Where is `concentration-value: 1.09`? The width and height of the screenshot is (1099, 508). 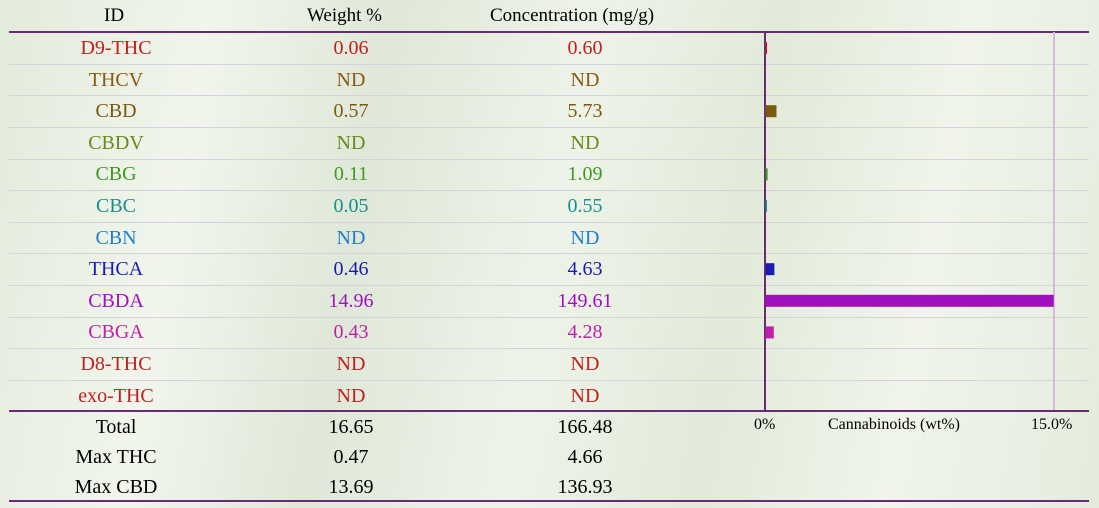
concentration-value: 1.09 is located at coordinates (585, 174).